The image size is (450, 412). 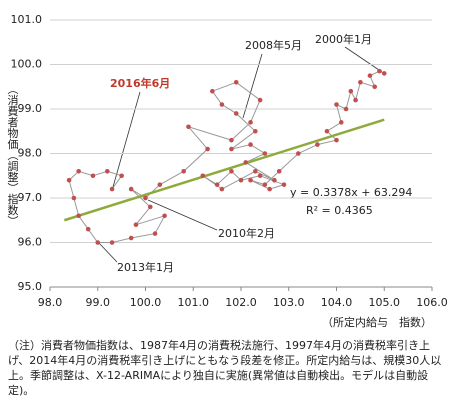 I want to click on x-tick-label: 102.0, so click(x=241, y=302).